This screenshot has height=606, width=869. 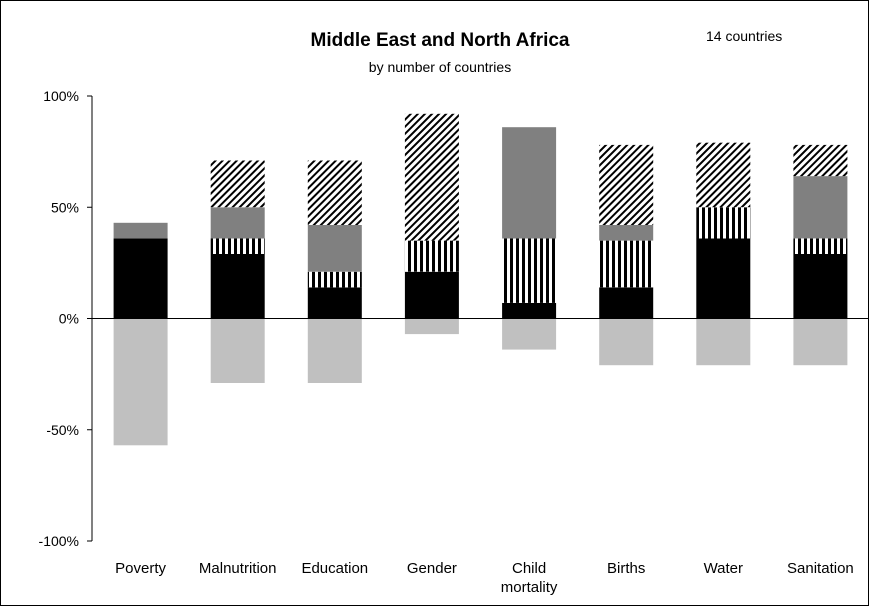 What do you see at coordinates (820, 342) in the screenshot?
I see `bar-segment-sanitation-s5` at bounding box center [820, 342].